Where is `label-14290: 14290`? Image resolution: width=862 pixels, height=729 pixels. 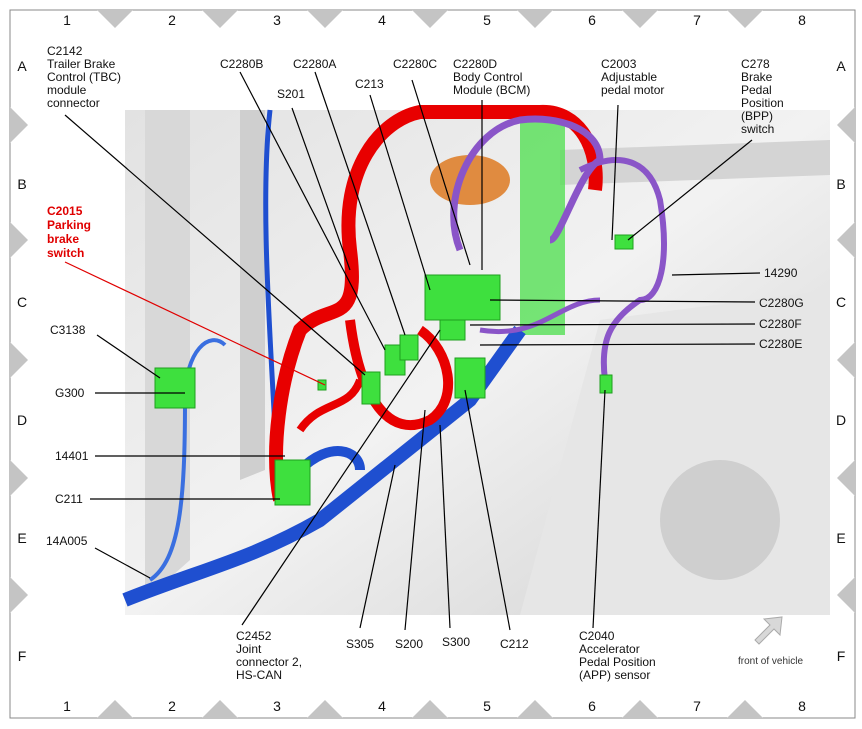
label-14290: 14290 is located at coordinates (781, 273).